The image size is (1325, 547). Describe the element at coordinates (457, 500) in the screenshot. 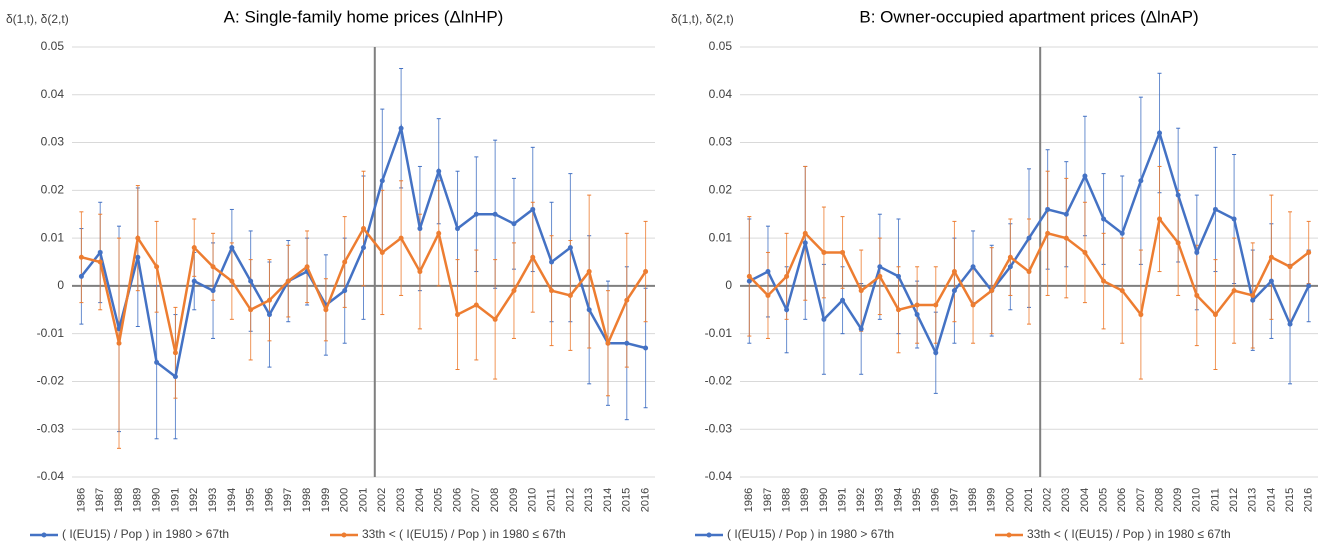

I see `x-tick-label: 2006` at that location.